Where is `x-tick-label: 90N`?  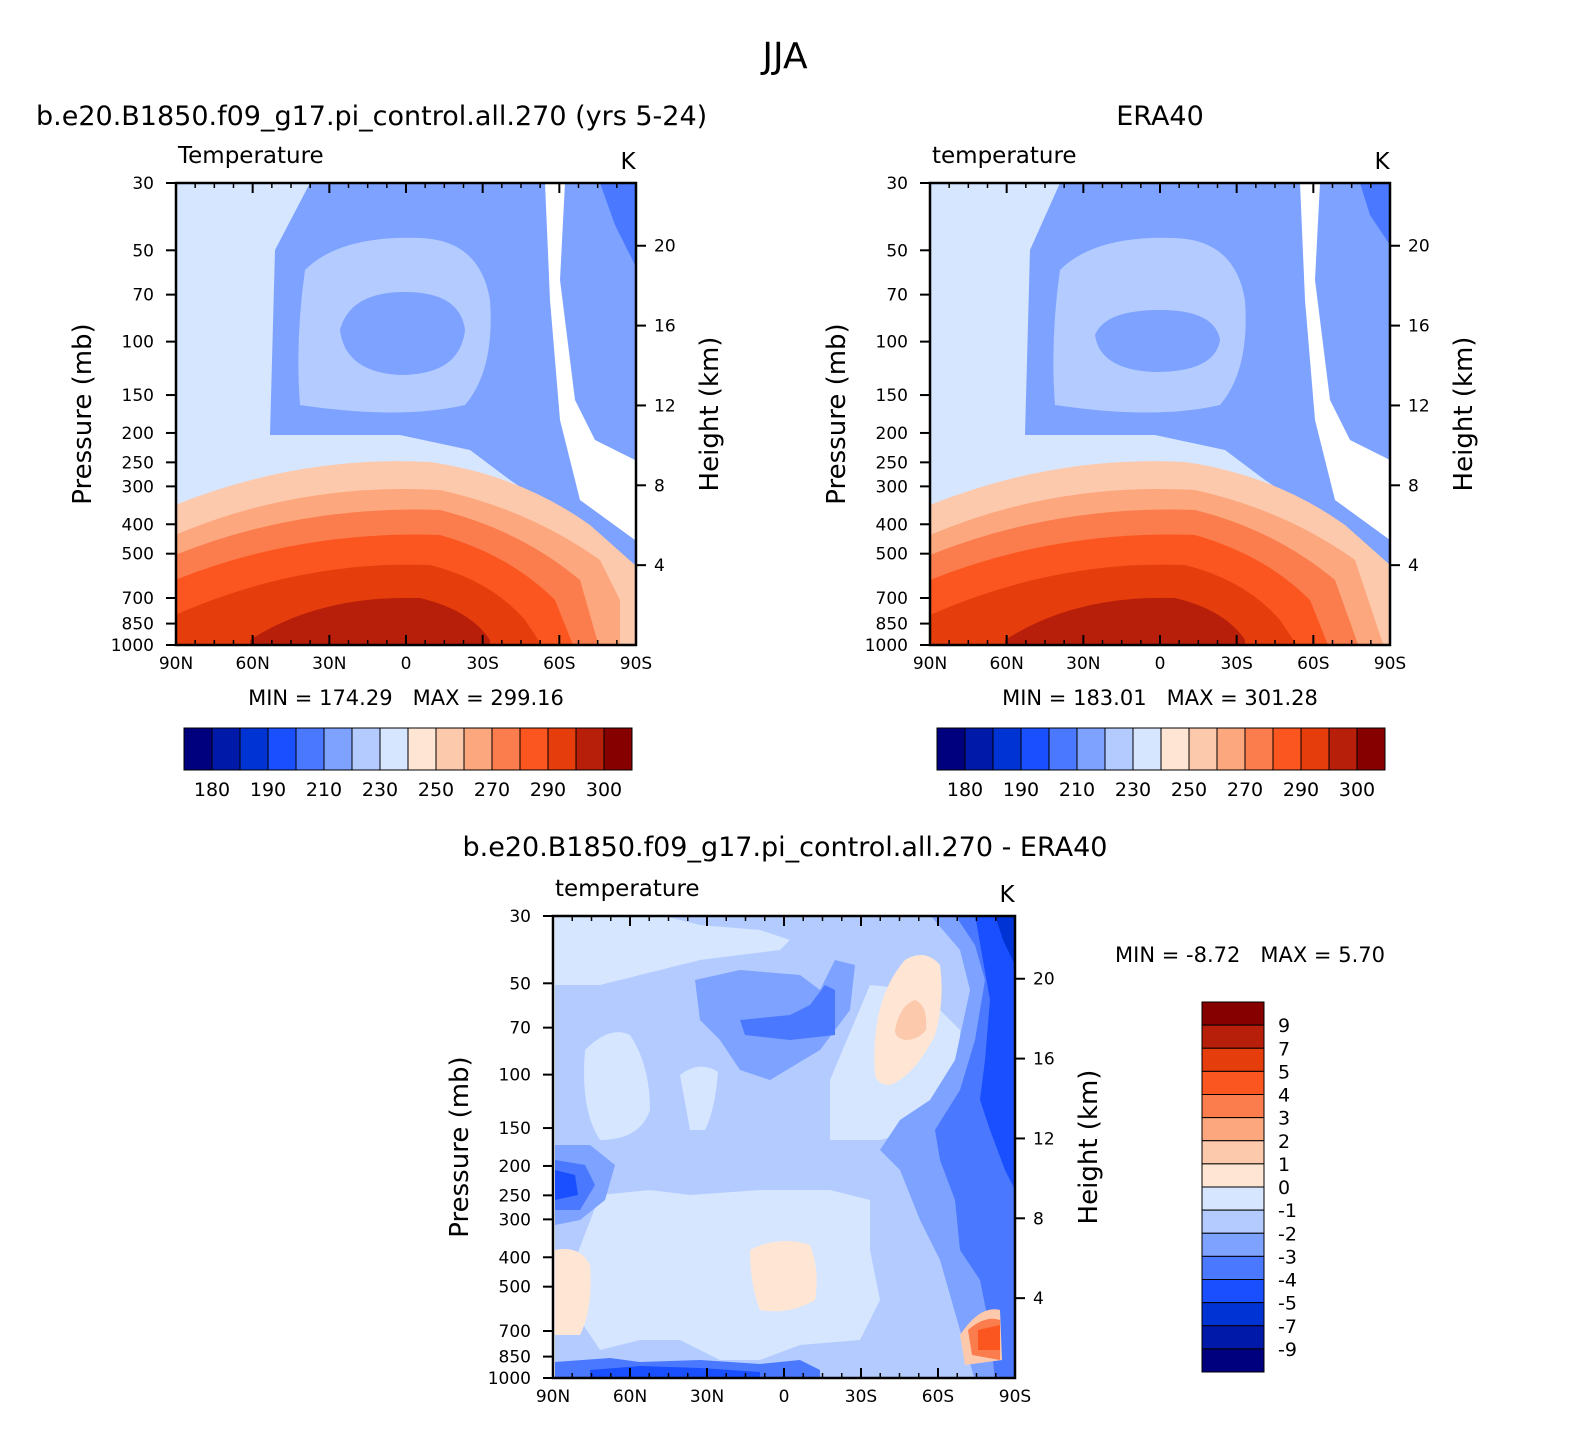
x-tick-label: 90N is located at coordinates (176, 664).